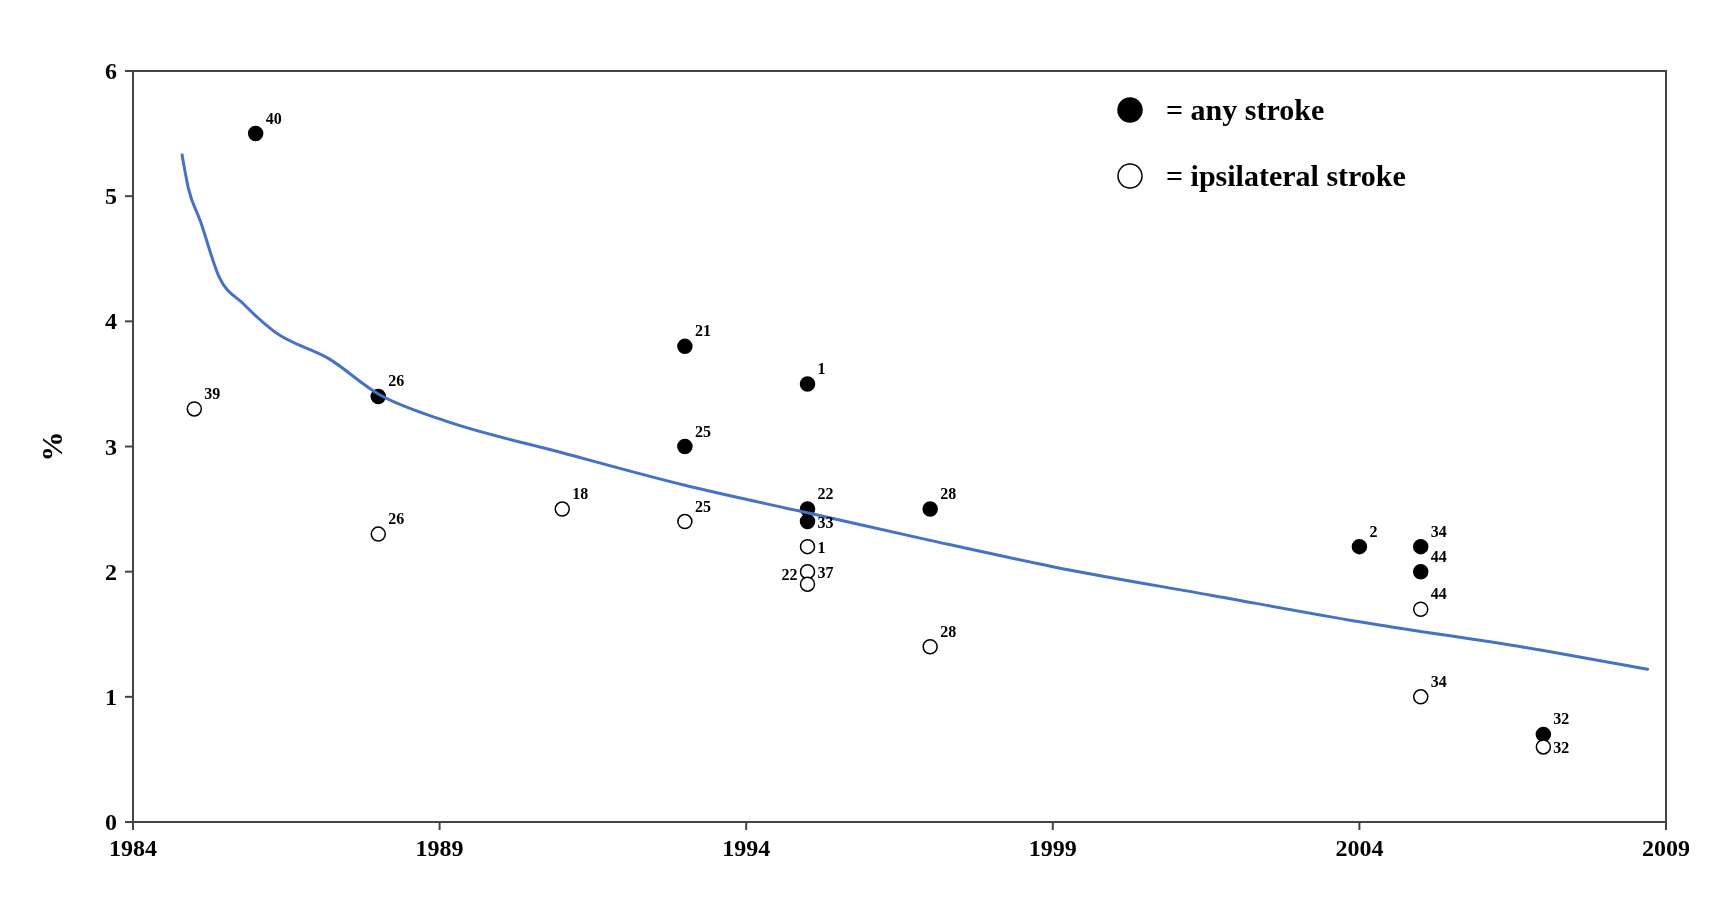 The height and width of the screenshot is (909, 1729). I want to click on annotation: 21, so click(702, 331).